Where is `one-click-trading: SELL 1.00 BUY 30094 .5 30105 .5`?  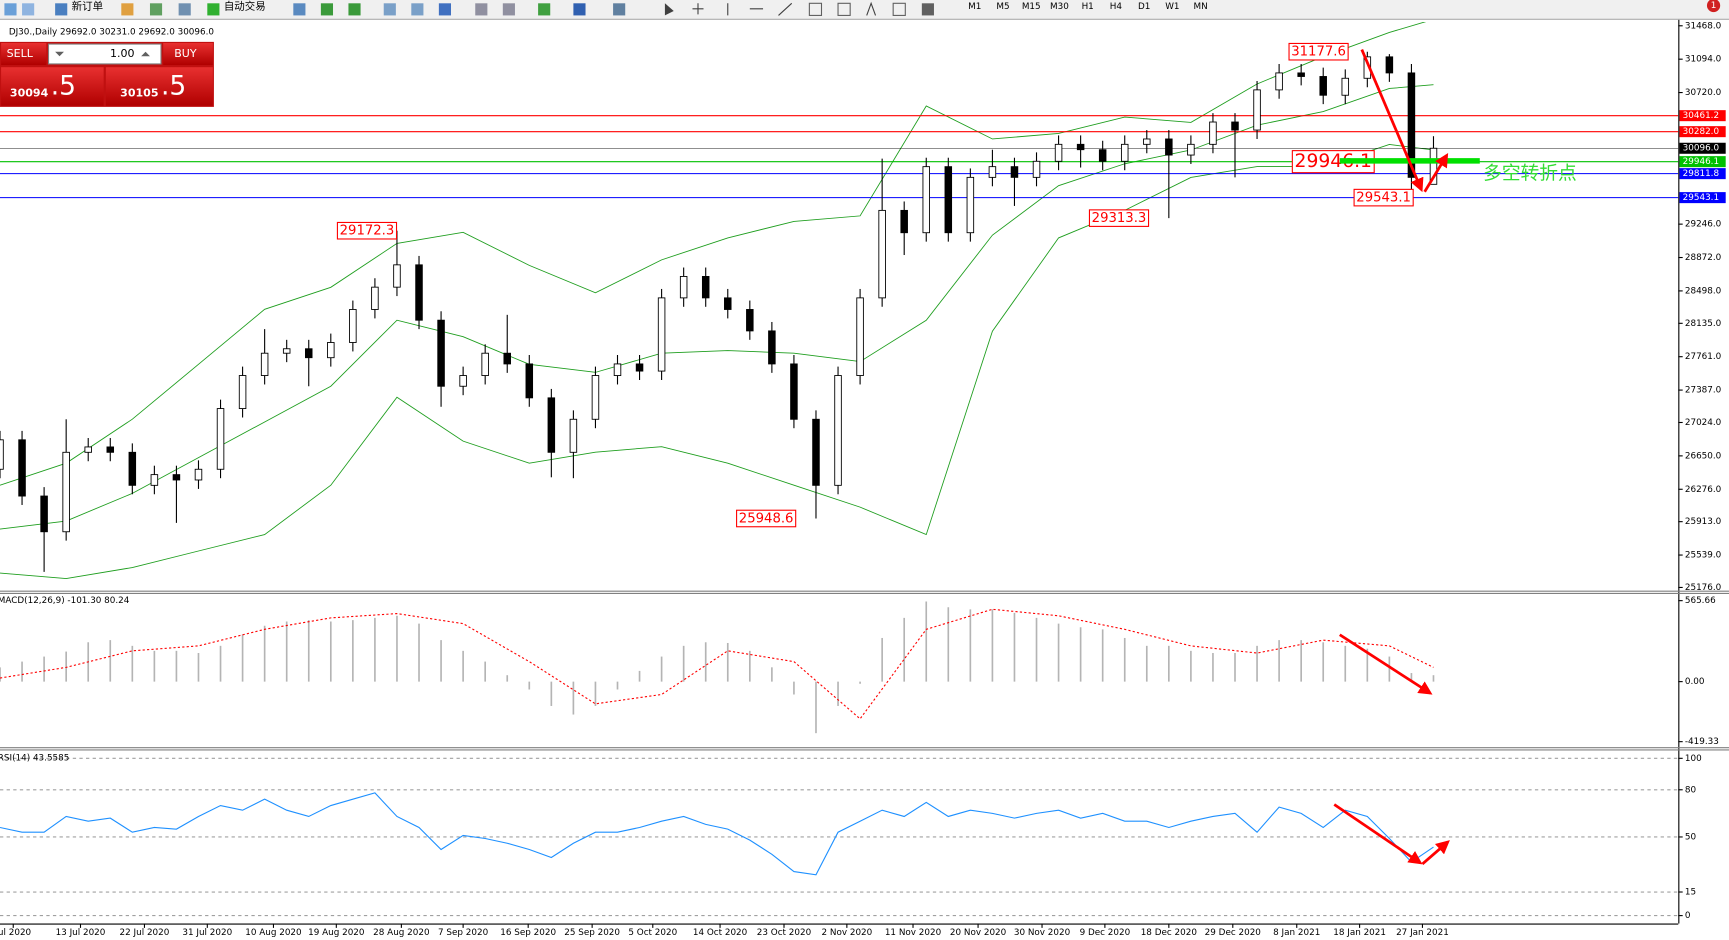 one-click-trading: SELL 1.00 BUY 30094 .5 30105 .5 is located at coordinates (107, 74).